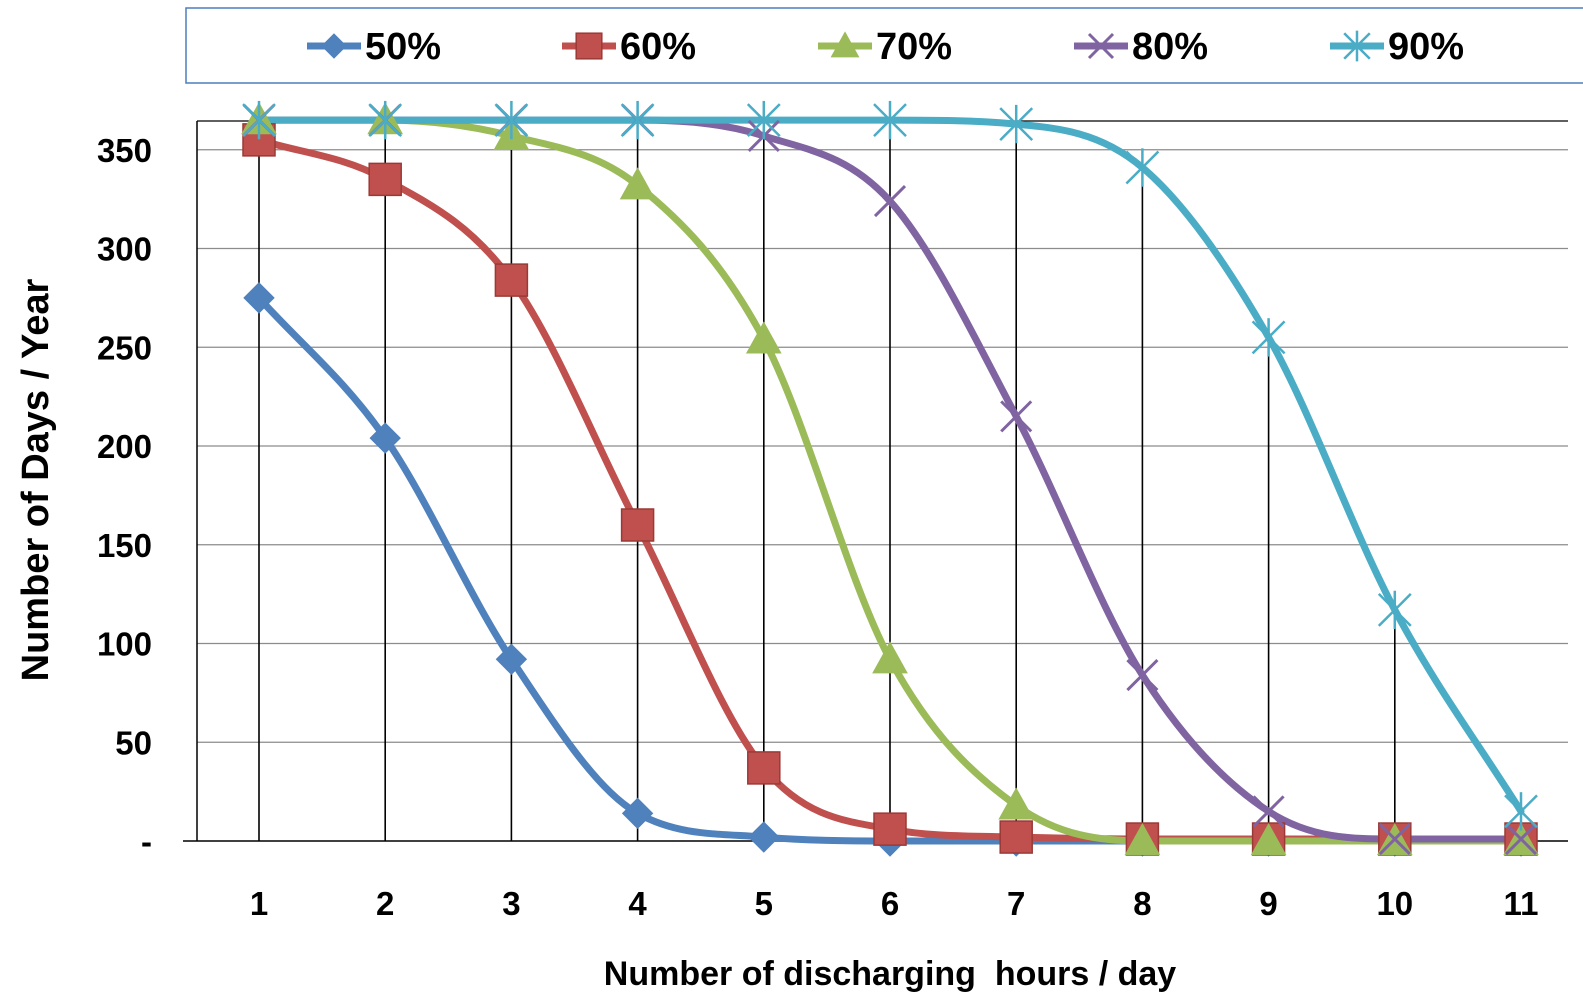  I want to click on x-tick-label: 4, so click(637, 903).